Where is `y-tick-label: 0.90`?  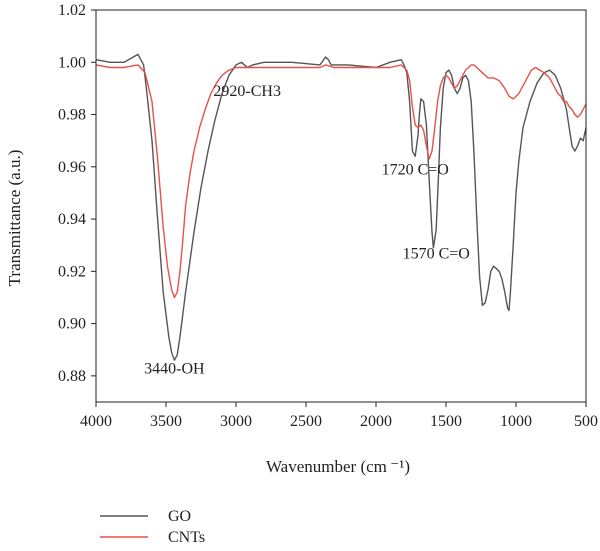
y-tick-label: 0.90 is located at coordinates (72, 324).